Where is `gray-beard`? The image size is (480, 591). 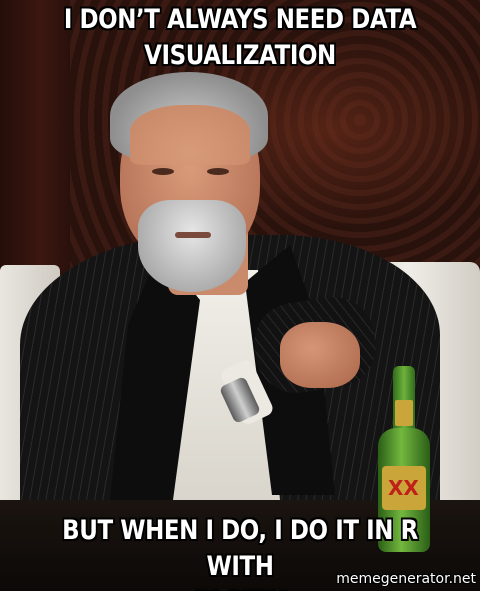
gray-beard is located at coordinates (192, 246).